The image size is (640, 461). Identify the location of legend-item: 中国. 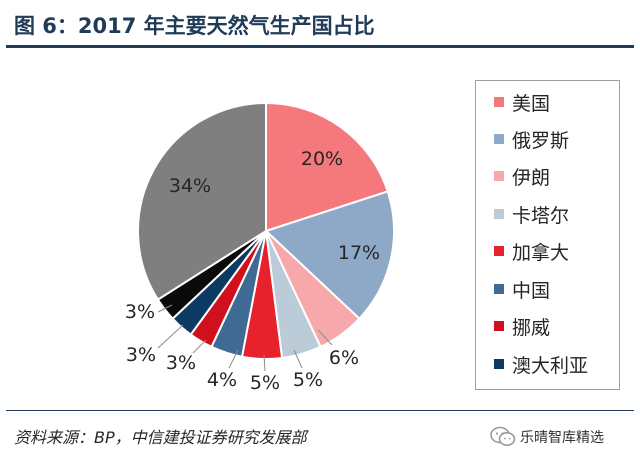
(522, 289).